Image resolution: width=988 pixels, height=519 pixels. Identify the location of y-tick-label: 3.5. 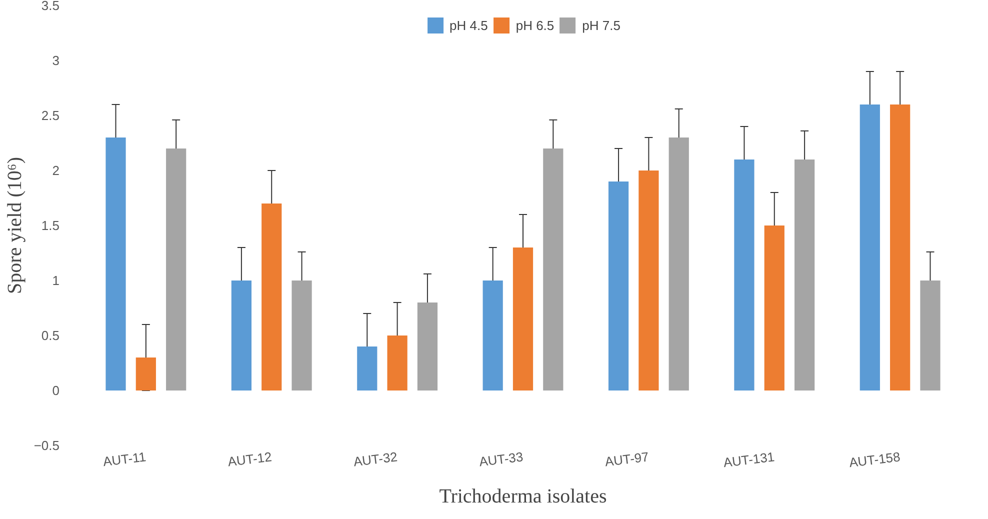
(50, 6).